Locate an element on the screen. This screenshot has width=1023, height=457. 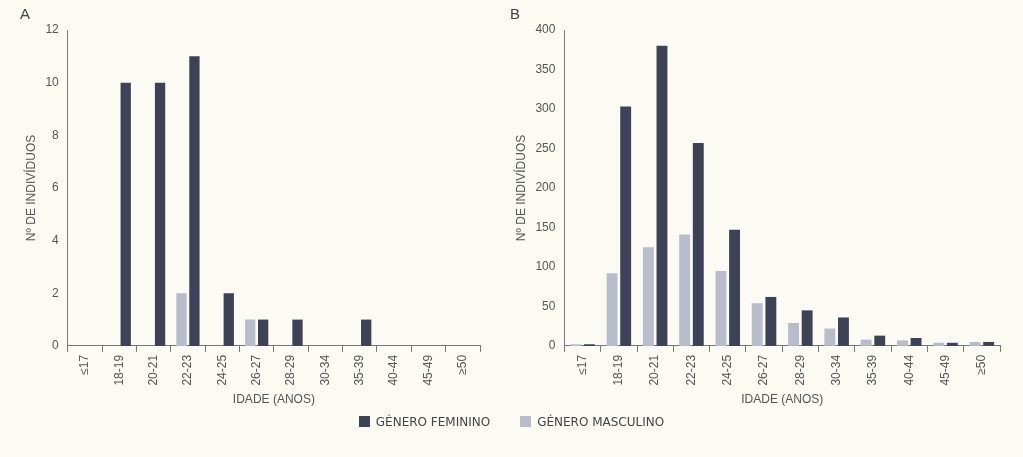
y-tick-label: 2 is located at coordinates (56, 292).